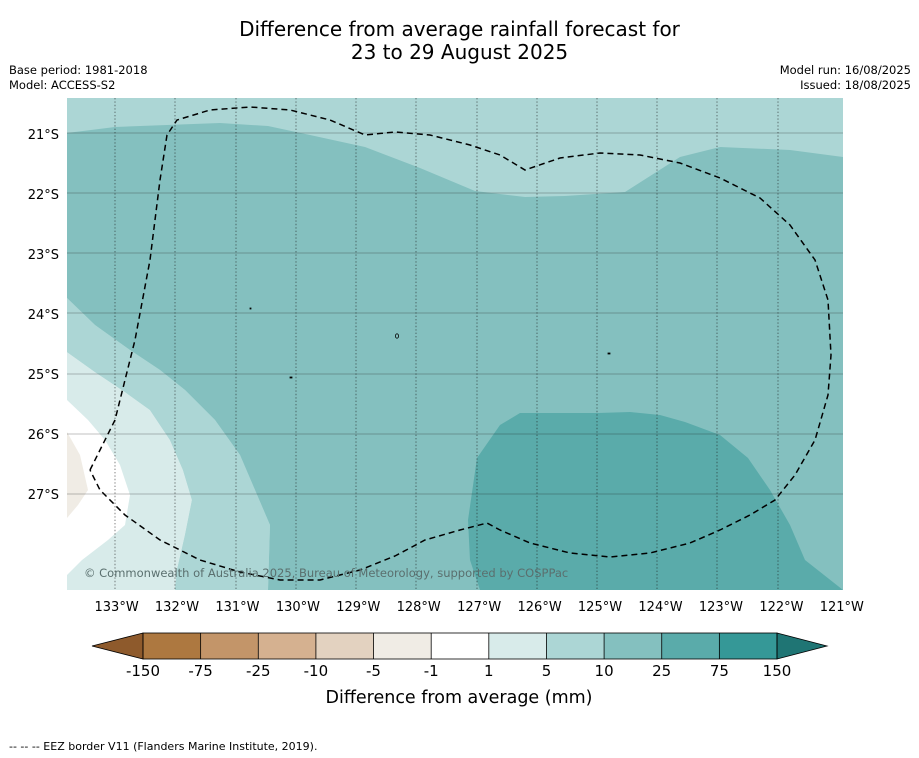 The height and width of the screenshot is (758, 919). Describe the element at coordinates (419, 607) in the screenshot. I see `x-tick-label: 128°W` at that location.